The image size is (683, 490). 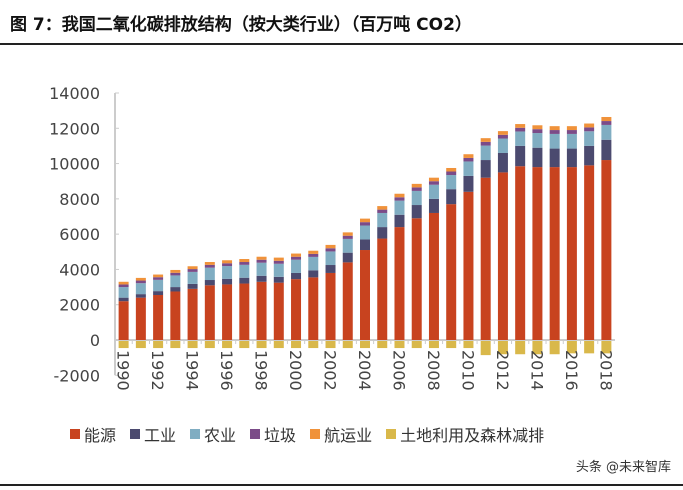 I want to click on y-tick-label: 2000, so click(x=79, y=305).